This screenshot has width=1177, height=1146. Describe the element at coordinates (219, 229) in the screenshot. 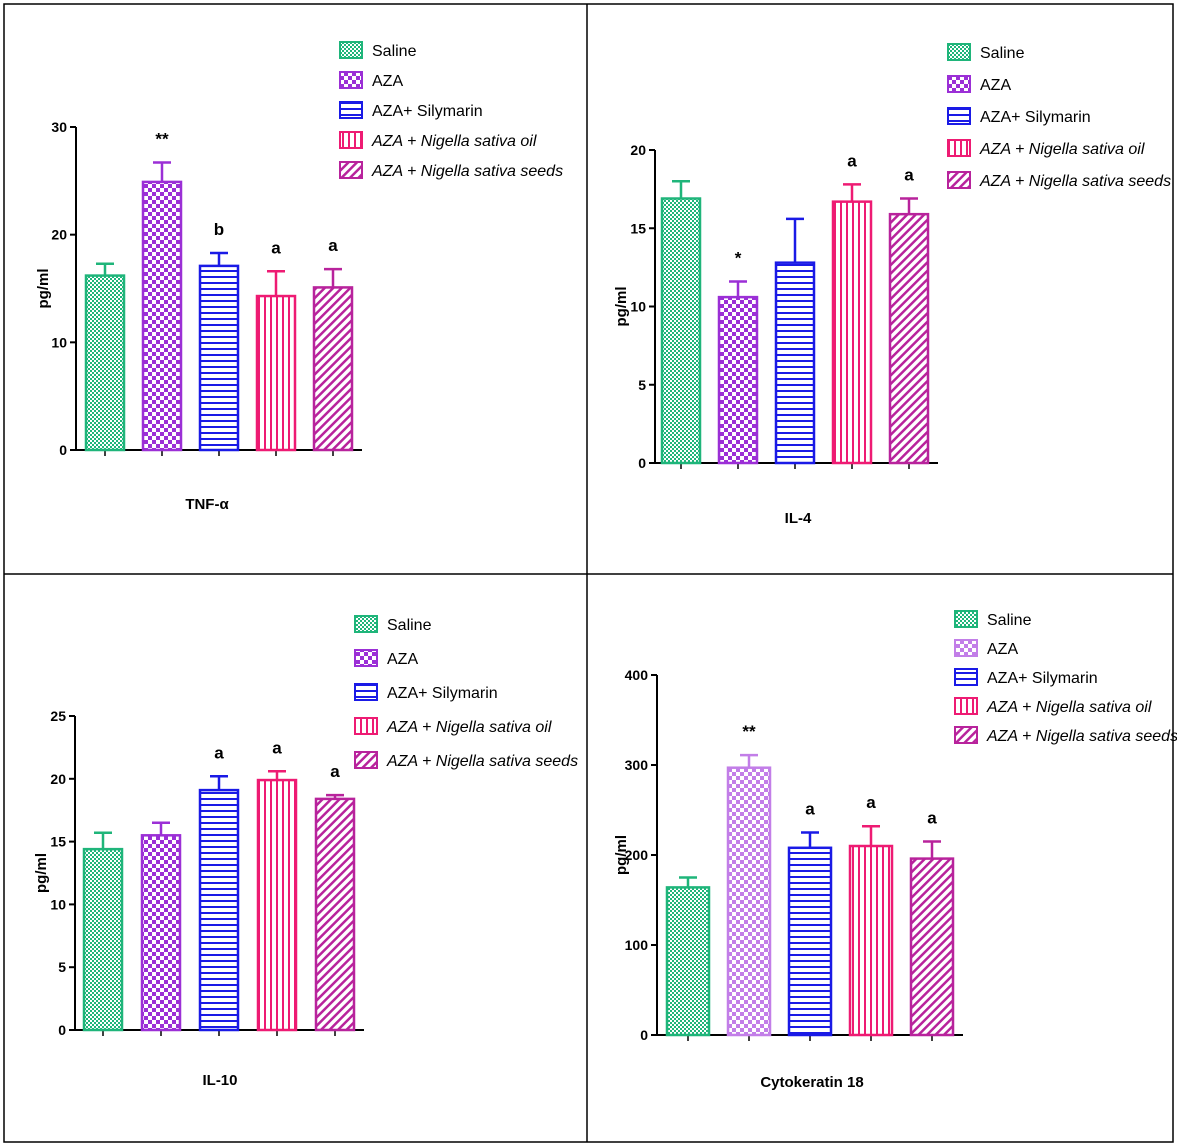

I see `significance-label: b` at that location.